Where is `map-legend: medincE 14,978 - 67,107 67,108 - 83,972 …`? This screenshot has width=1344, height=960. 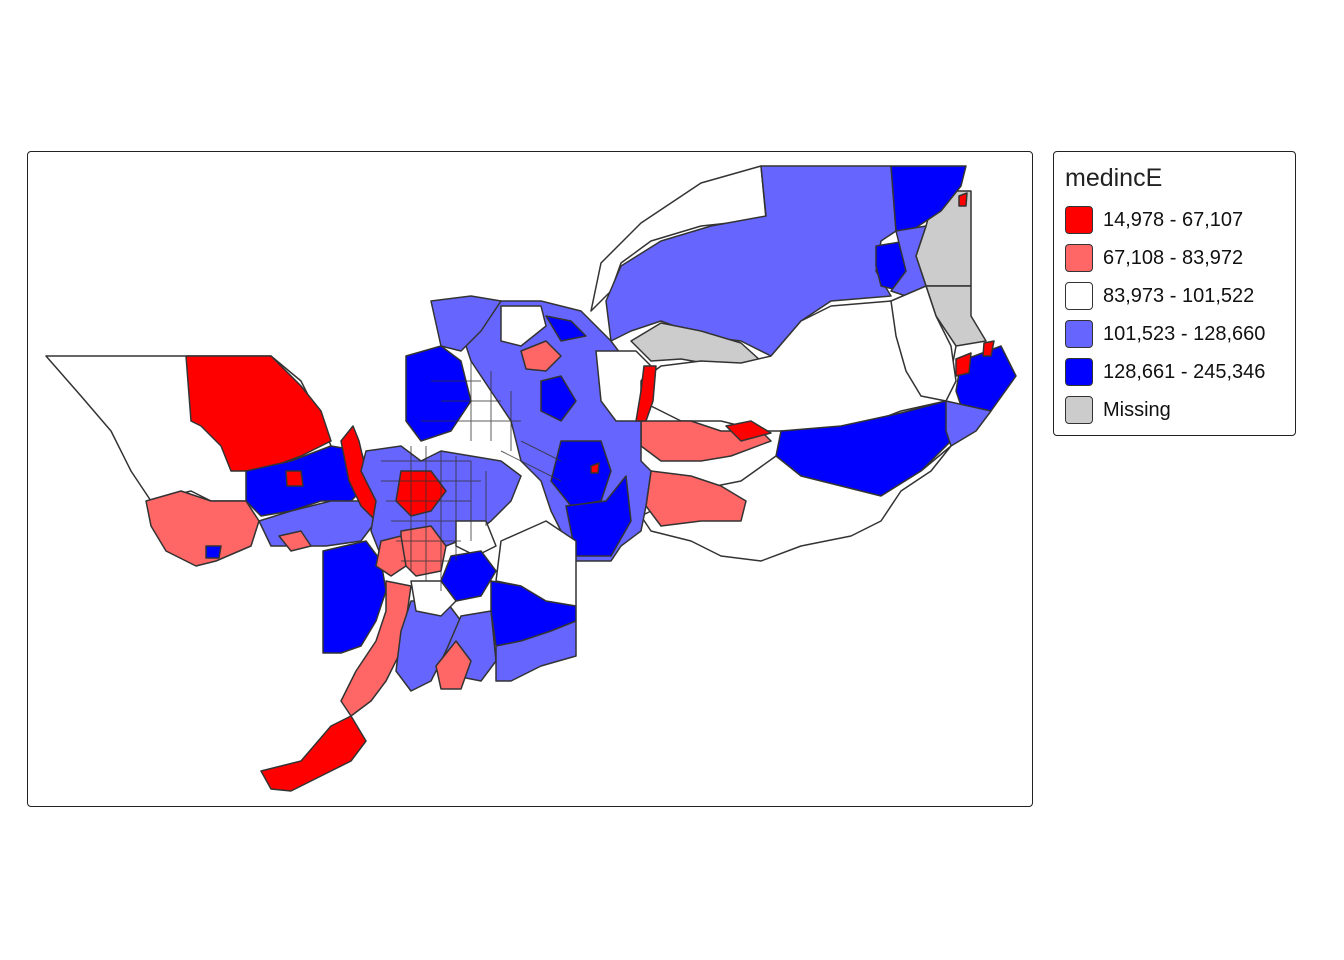
map-legend: medincE 14,978 - 67,107 67,108 - 83,972 … is located at coordinates (1174, 293).